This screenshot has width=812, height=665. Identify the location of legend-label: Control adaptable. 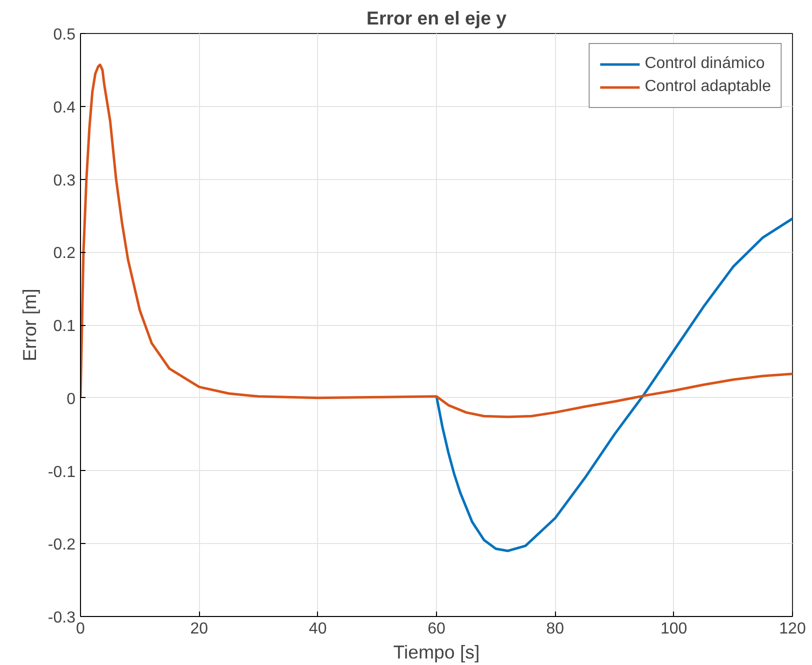
(707, 87).